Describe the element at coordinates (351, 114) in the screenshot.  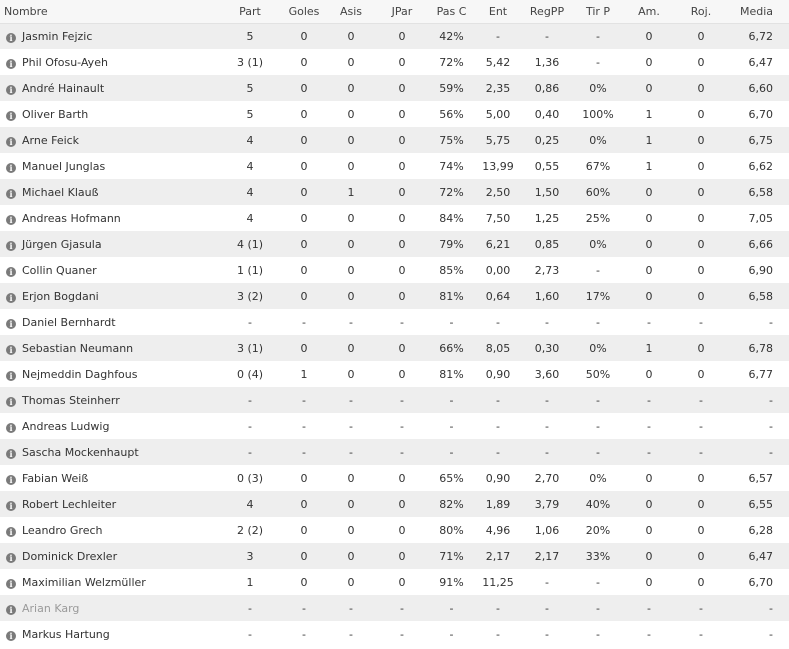
I see `stat-asis: 0` at that location.